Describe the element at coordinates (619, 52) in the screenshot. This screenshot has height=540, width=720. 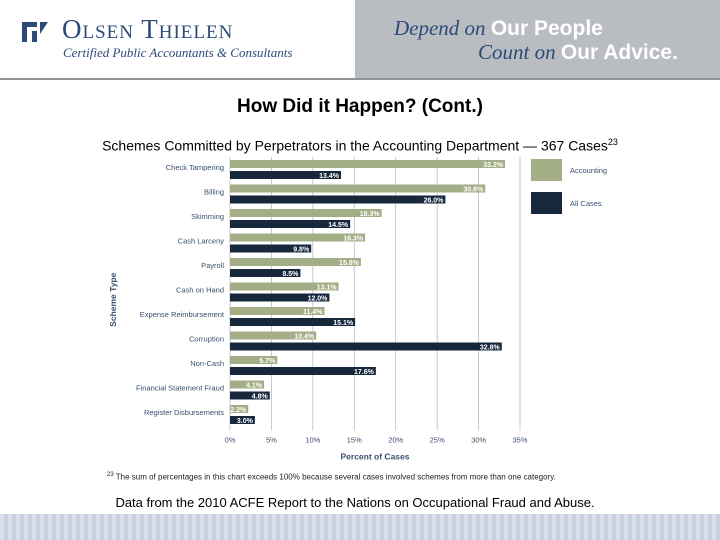
I see `tagline-2-emphasis: Our Advice.` at that location.